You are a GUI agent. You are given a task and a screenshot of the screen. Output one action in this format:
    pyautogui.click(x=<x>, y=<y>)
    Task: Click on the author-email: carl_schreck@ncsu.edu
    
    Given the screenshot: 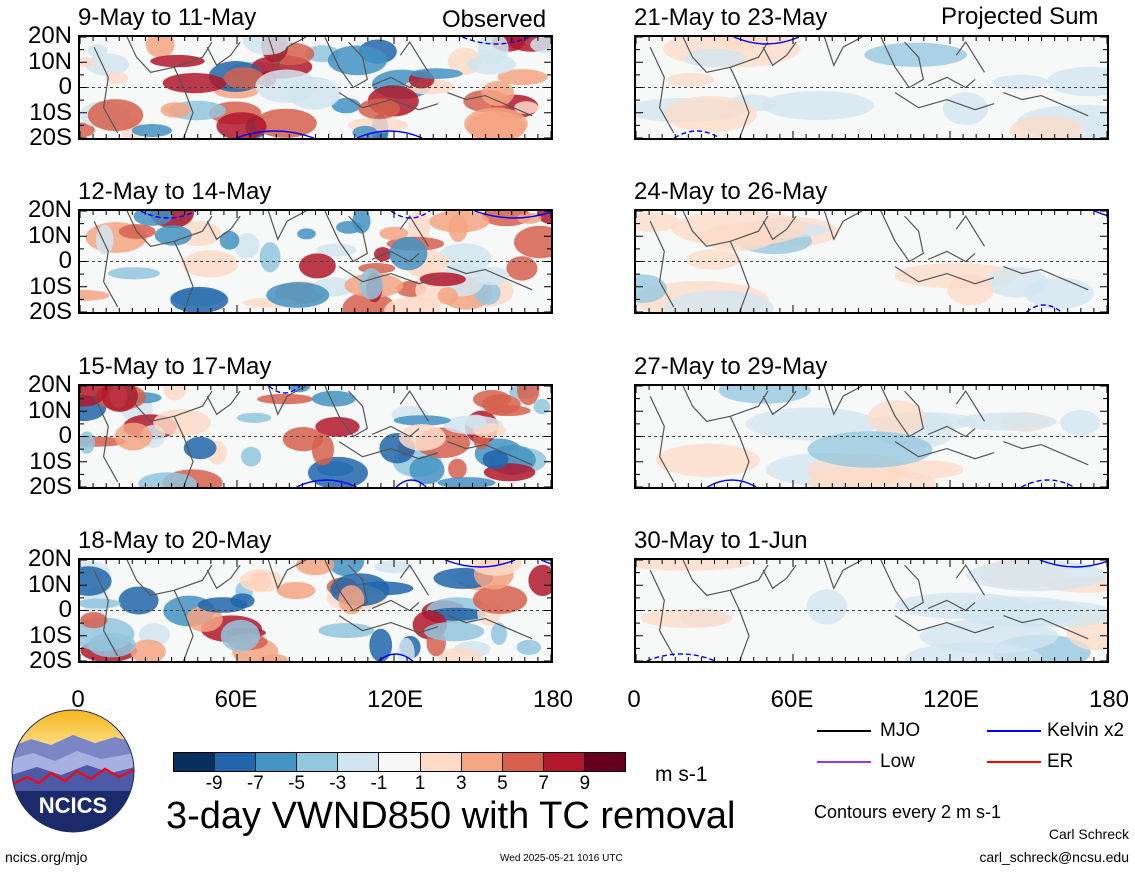 What is the action you would take?
    pyautogui.click(x=1054, y=857)
    